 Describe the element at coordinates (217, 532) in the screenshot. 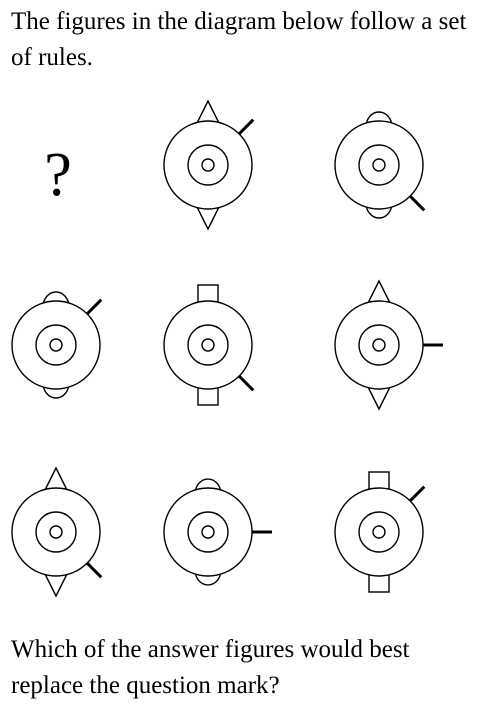

I see `figure-r3c2` at that location.